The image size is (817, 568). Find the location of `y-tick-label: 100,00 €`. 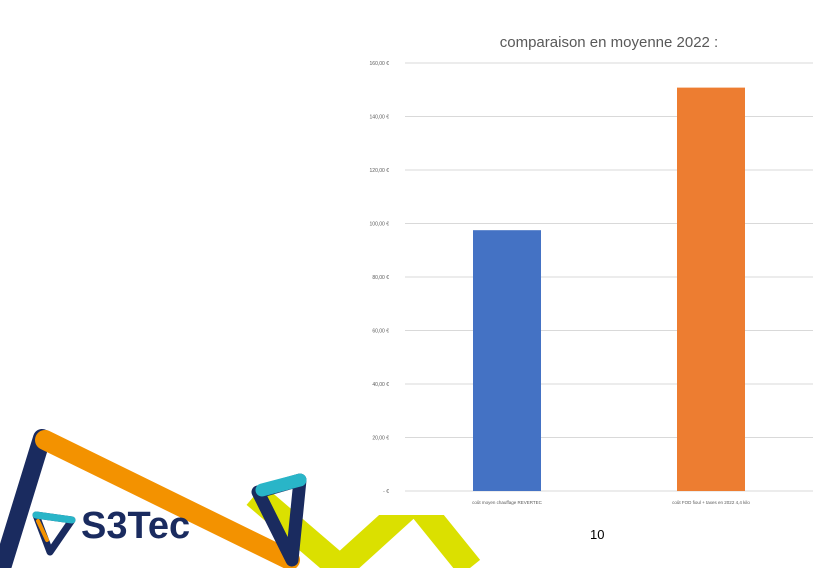

y-tick-label: 100,00 € is located at coordinates (380, 225).